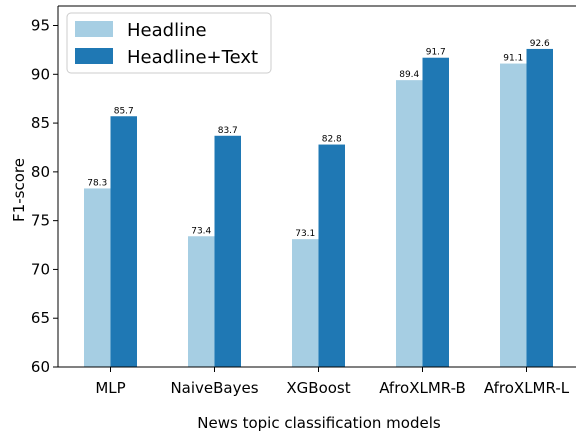 This screenshot has width=576, height=438. I want to click on bar-xgboost-headline, so click(305, 303).